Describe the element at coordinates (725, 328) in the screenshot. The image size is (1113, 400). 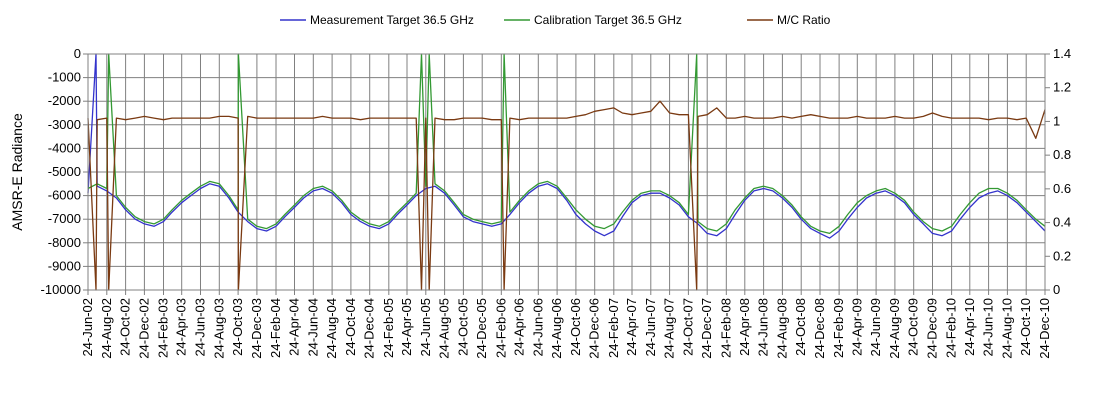
I see `x-tick-label: 24-Feb-08` at that location.